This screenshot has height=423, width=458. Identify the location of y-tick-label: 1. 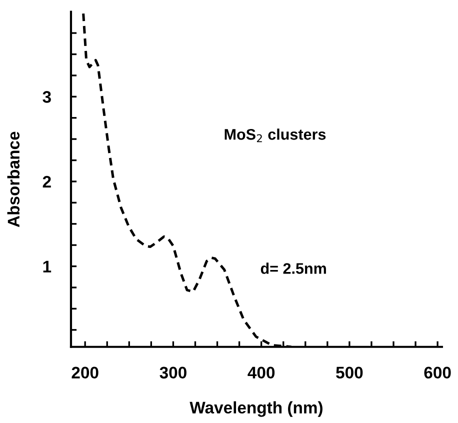
(47, 266).